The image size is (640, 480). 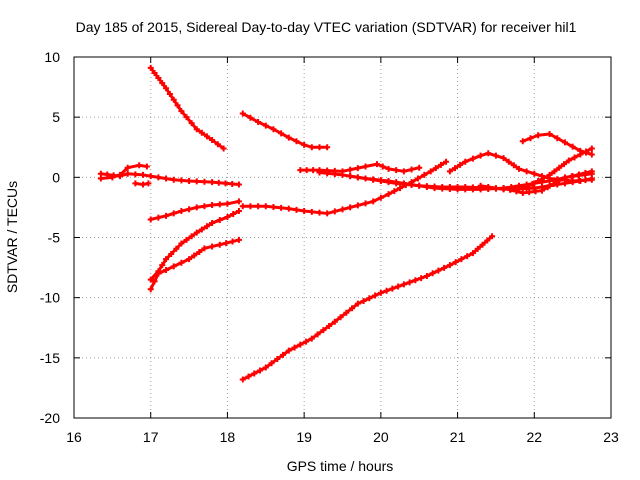 What do you see at coordinates (151, 437) in the screenshot?
I see `x-tick-label: 17` at bounding box center [151, 437].